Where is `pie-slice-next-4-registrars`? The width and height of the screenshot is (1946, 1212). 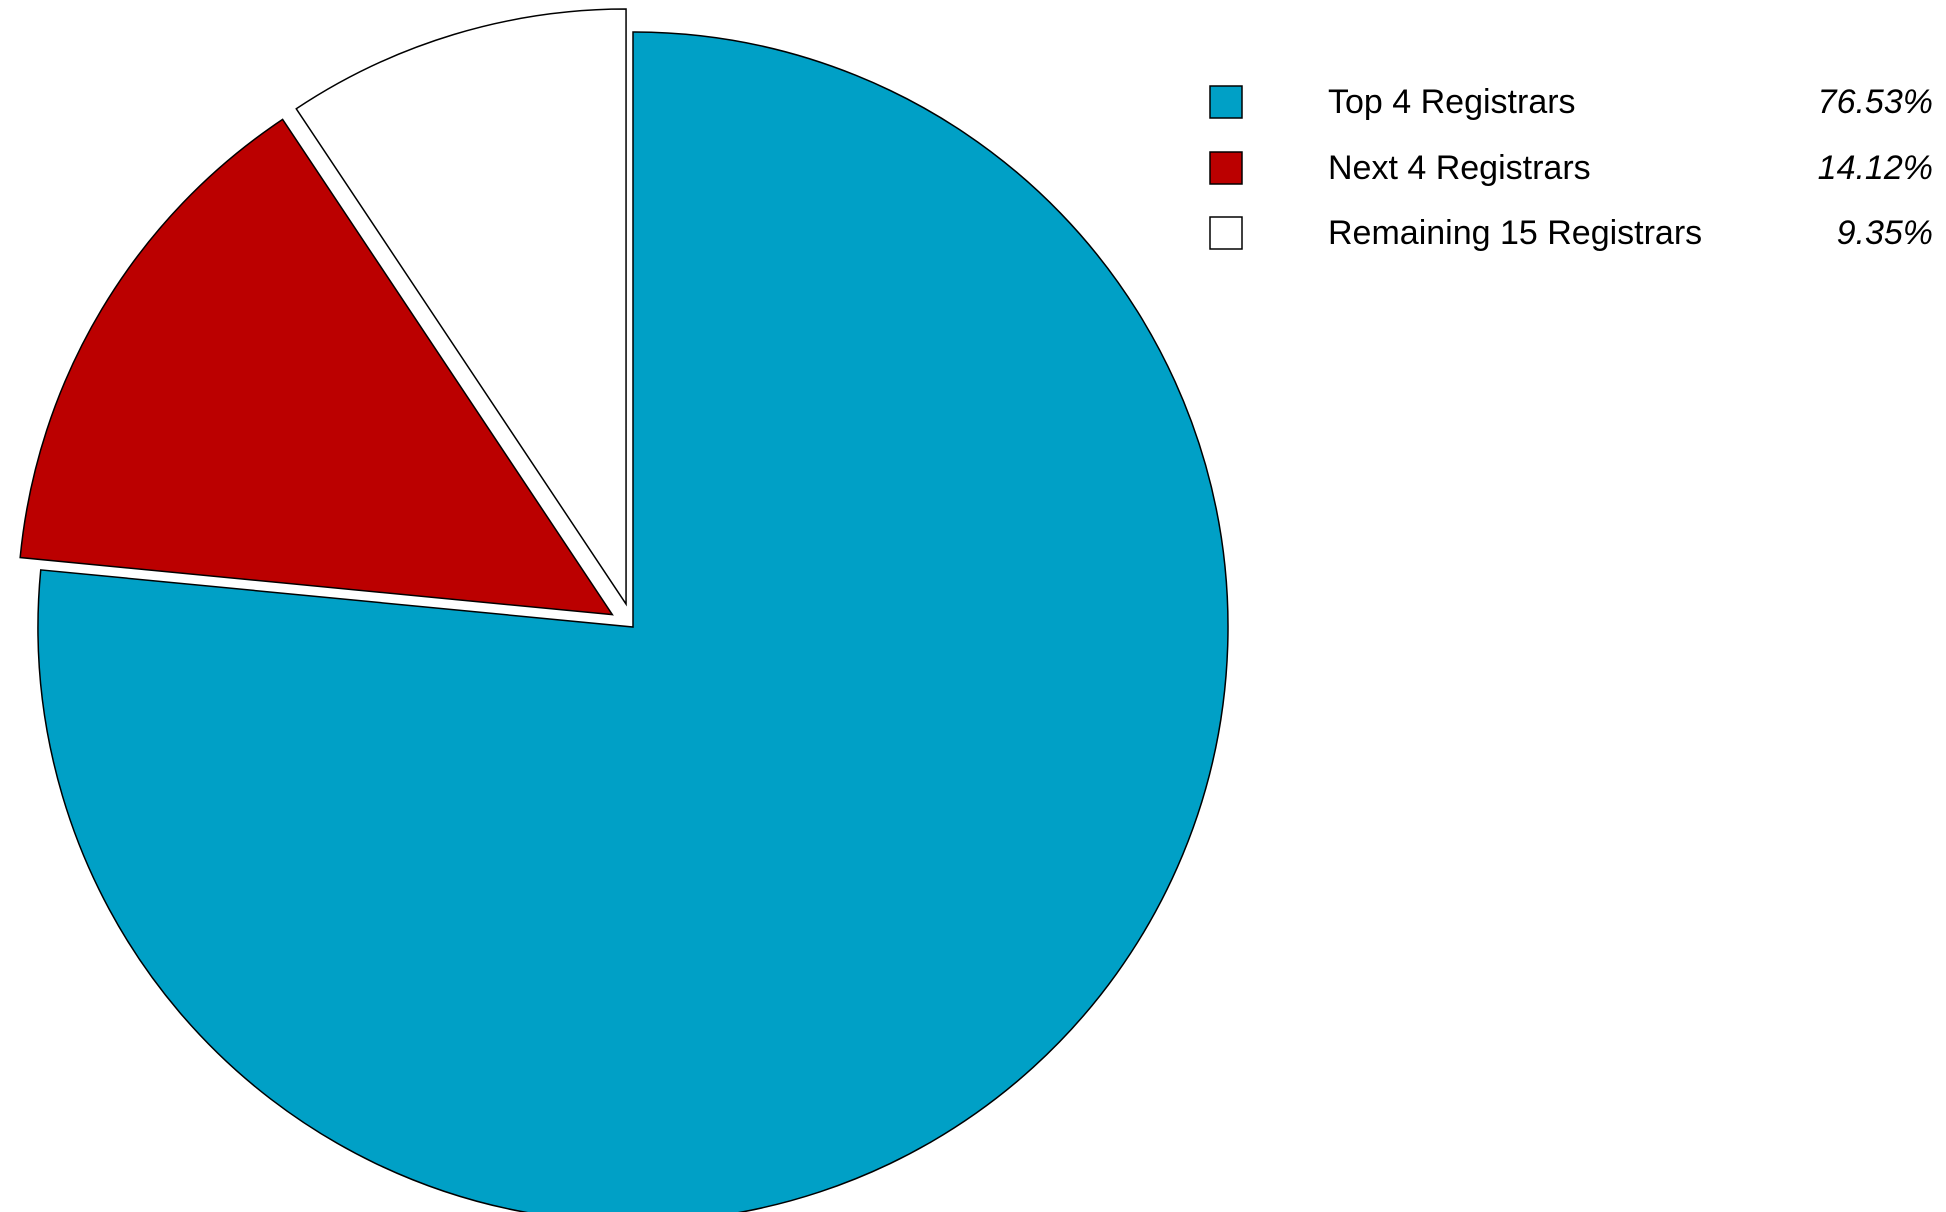
pie-slice-next-4-registrars is located at coordinates (316, 367).